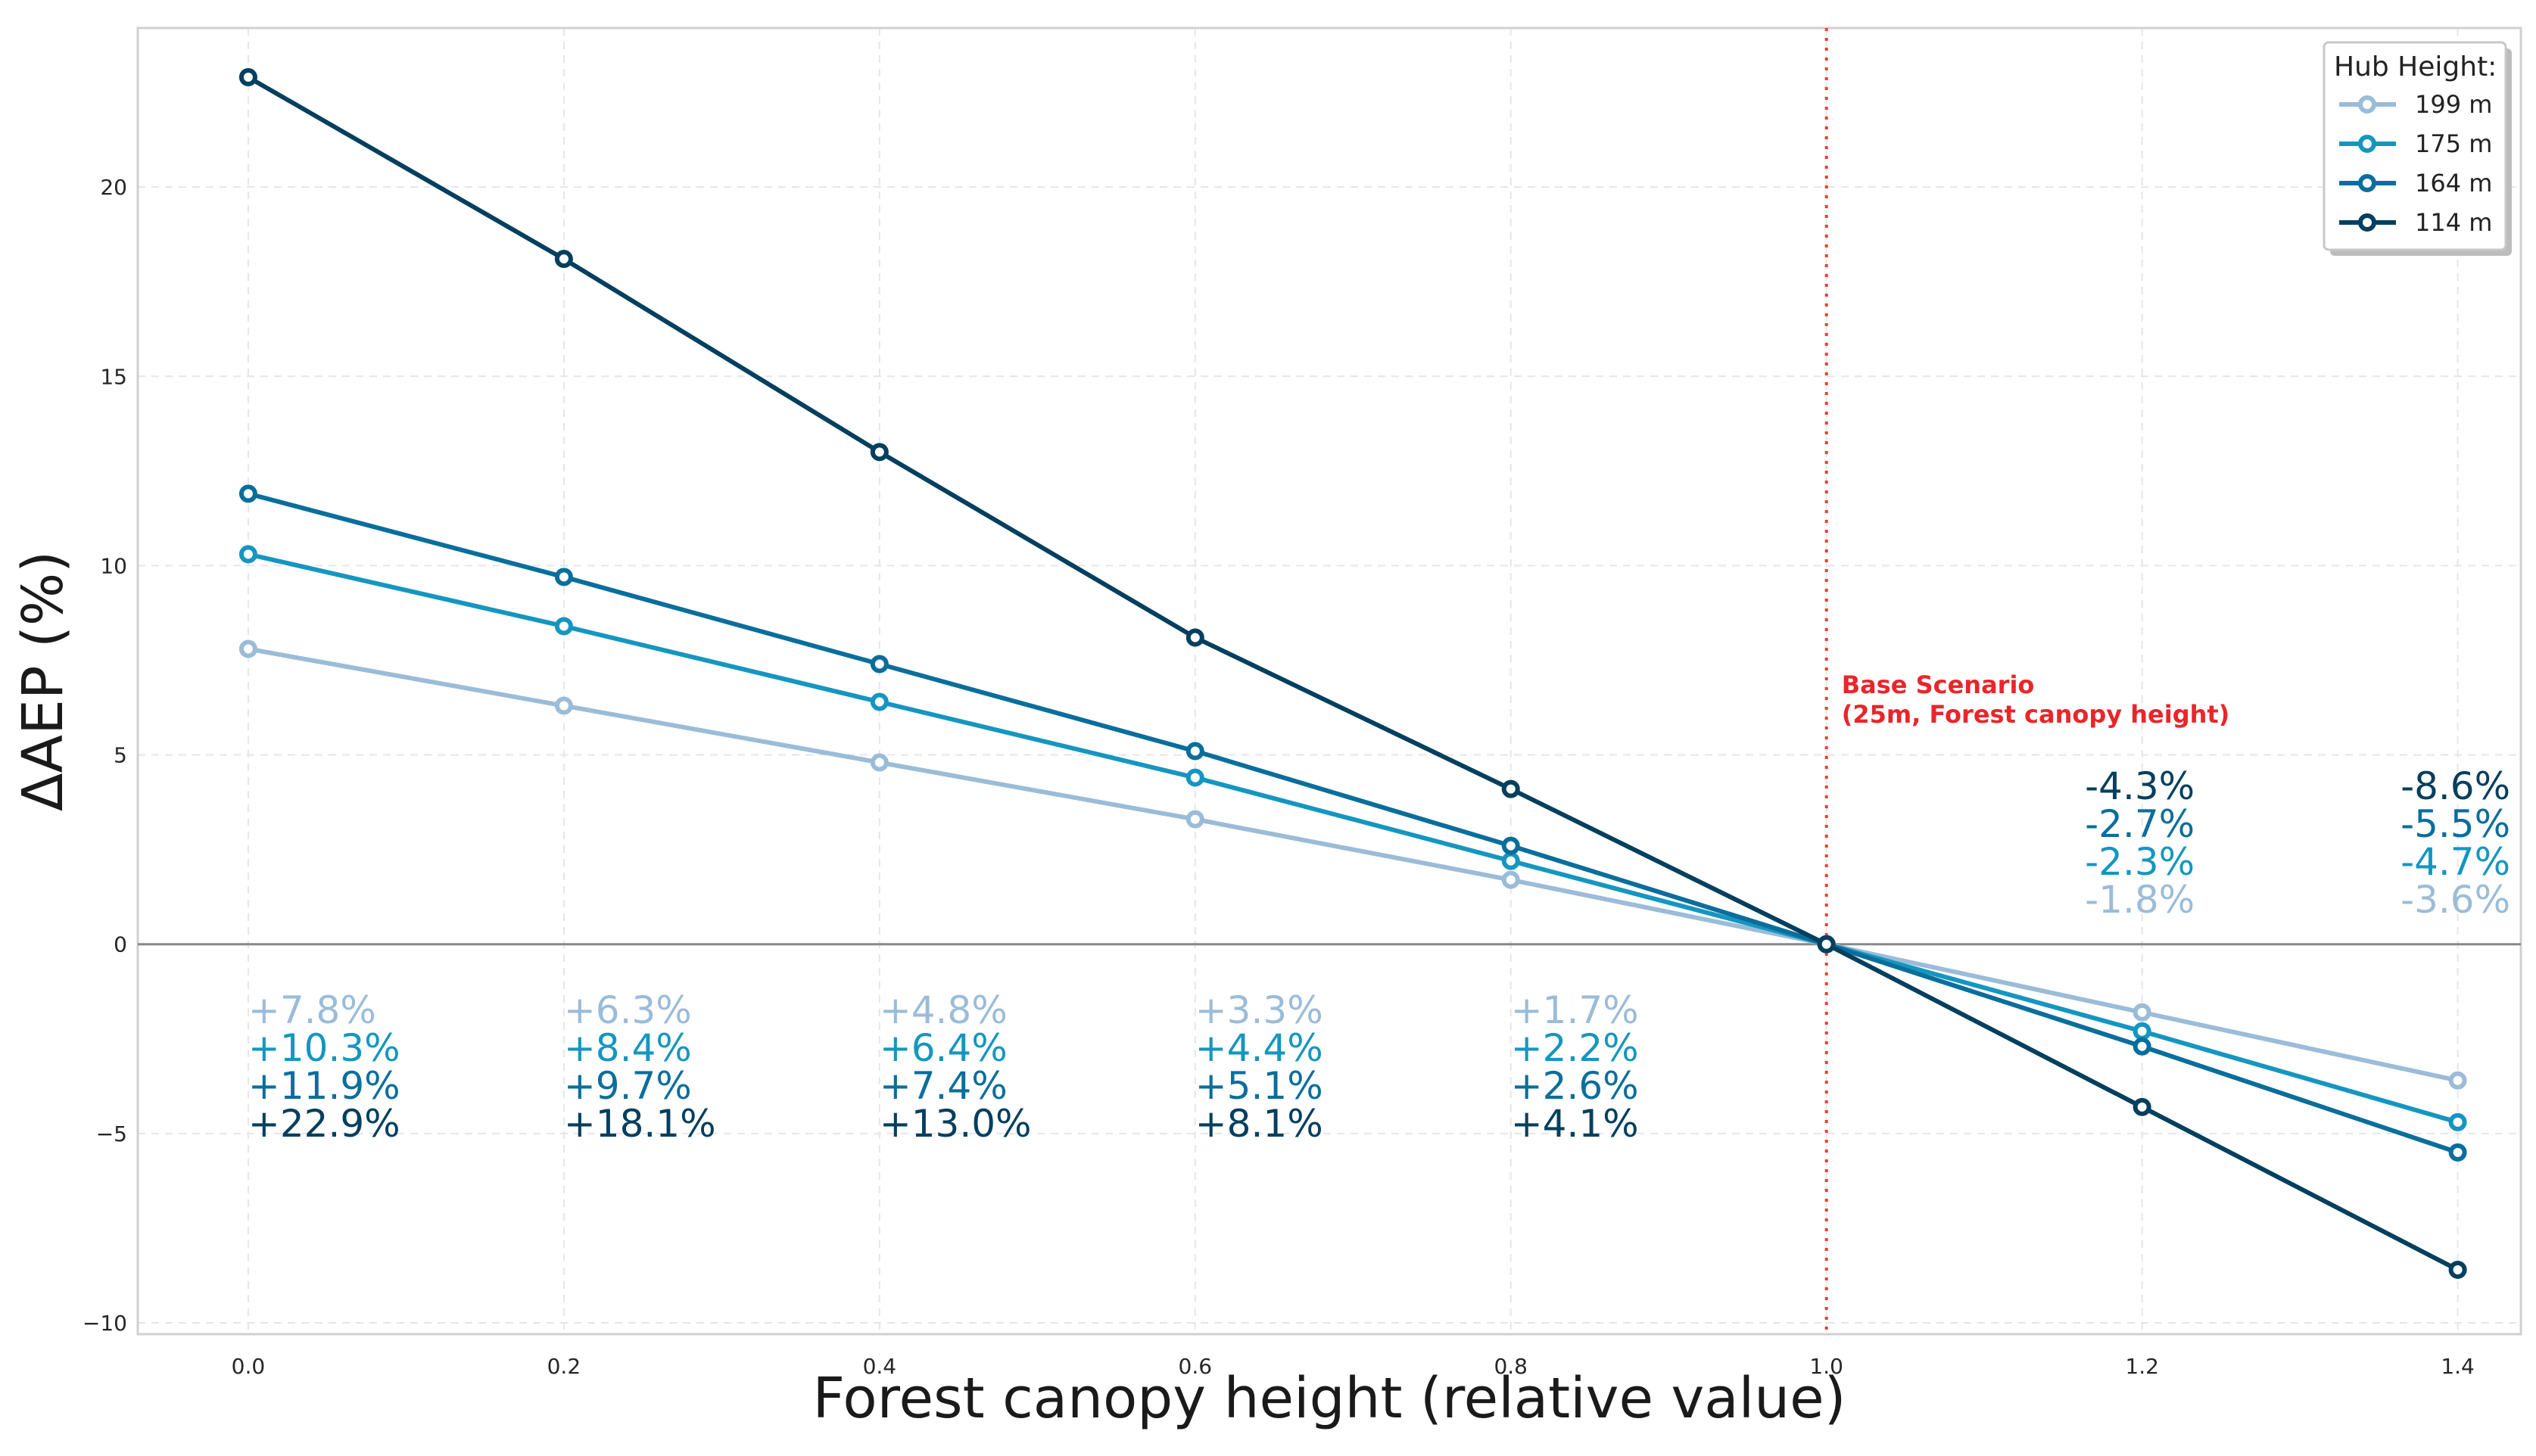 This screenshot has height=1456, width=2536. I want to click on data-label: +9.7%, so click(628, 1086).